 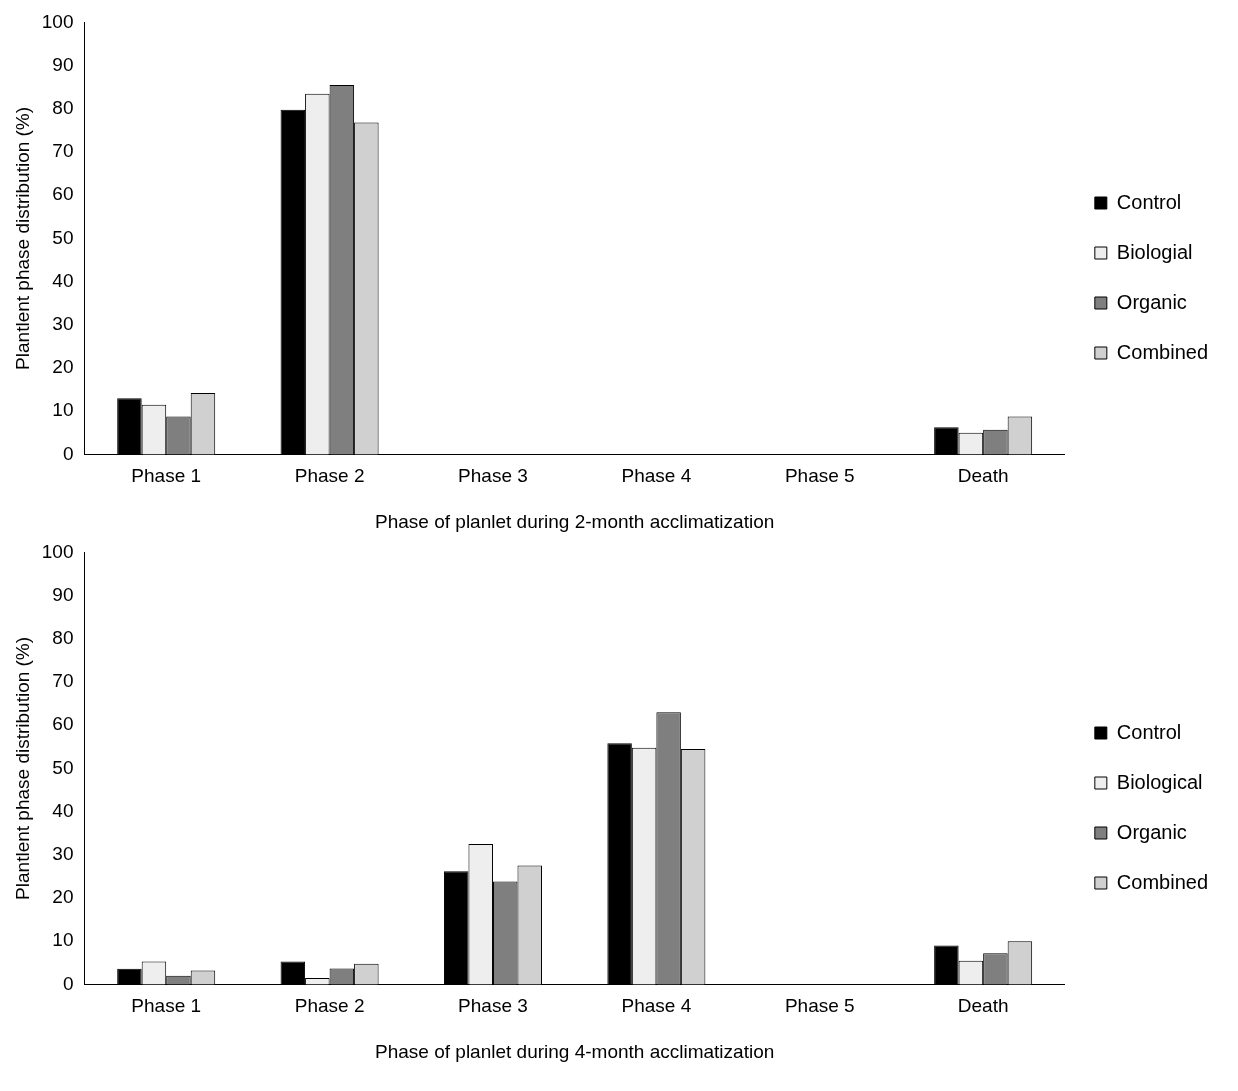 I want to click on x-axis-title: Phase of planlet during 4-month acclimatization, so click(x=575, y=1051).